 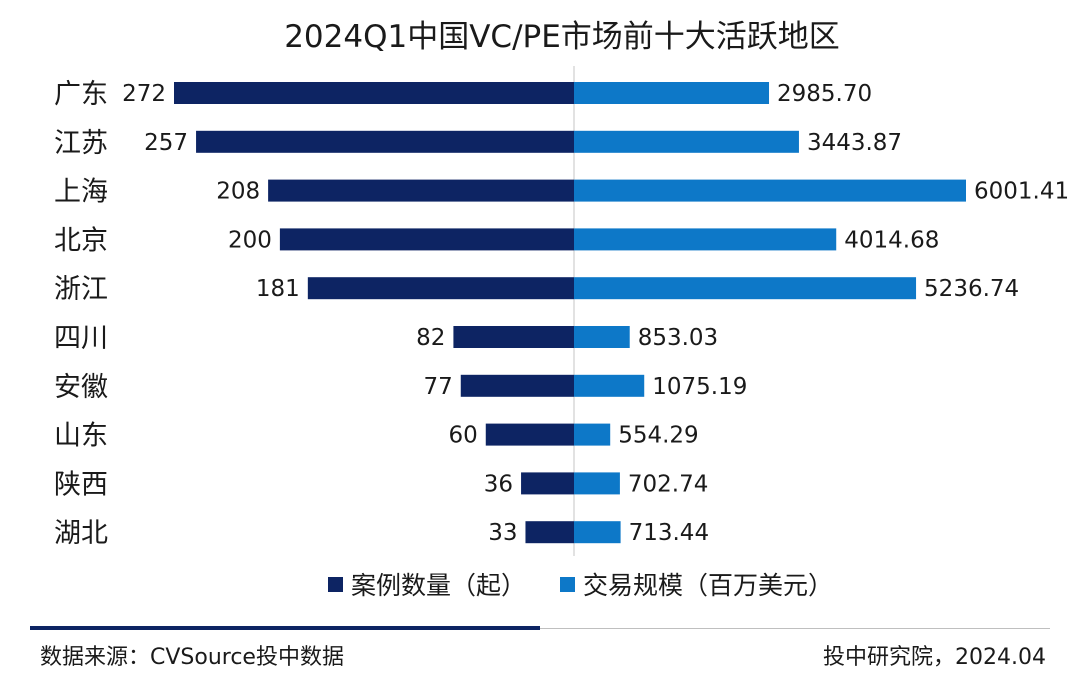 I want to click on data-label-cases: 60, so click(x=462, y=436).